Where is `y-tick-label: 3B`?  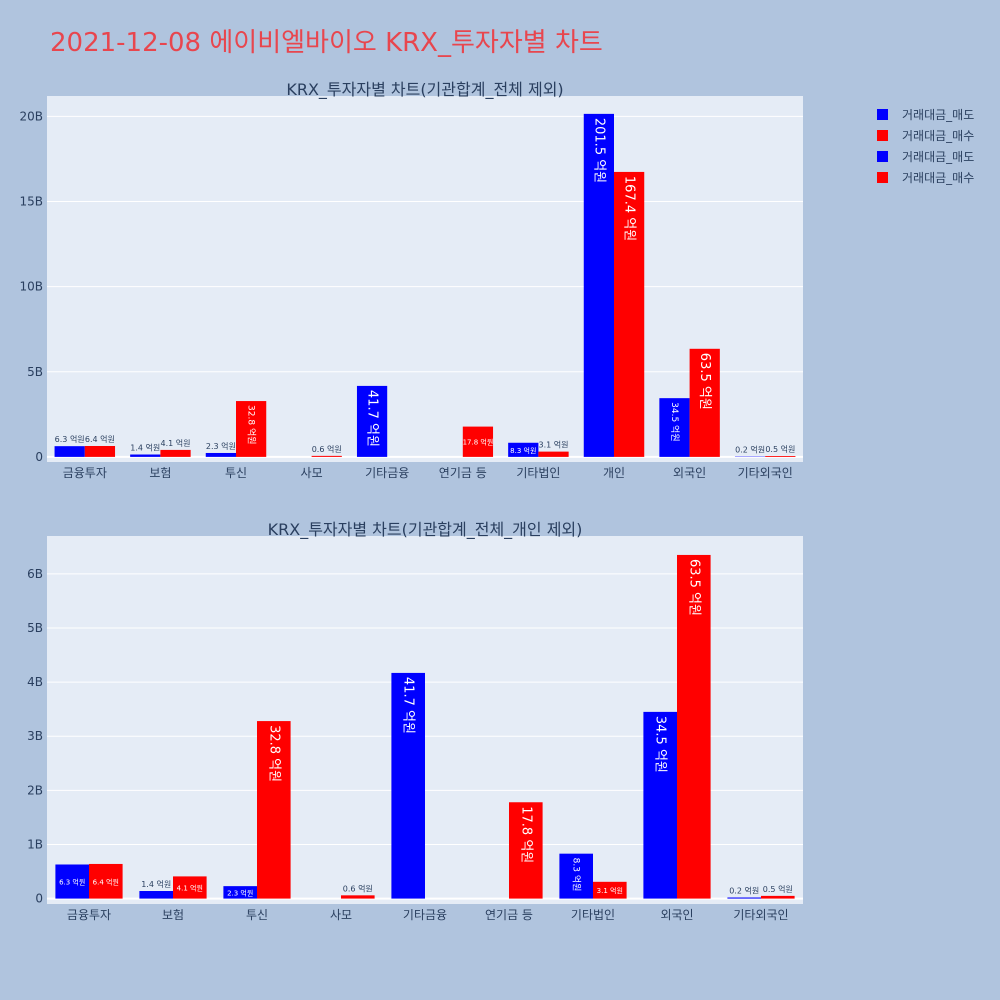
y-tick-label: 3B is located at coordinates (35, 736).